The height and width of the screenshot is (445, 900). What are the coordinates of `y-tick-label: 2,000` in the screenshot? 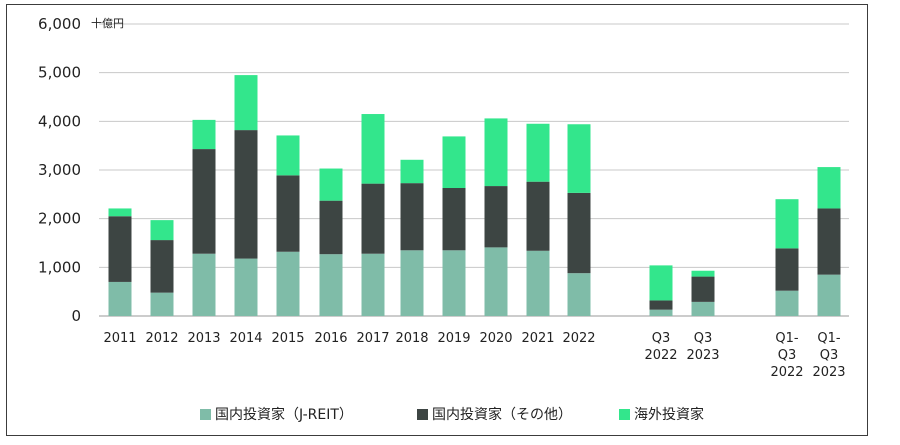 It's located at (59, 219).